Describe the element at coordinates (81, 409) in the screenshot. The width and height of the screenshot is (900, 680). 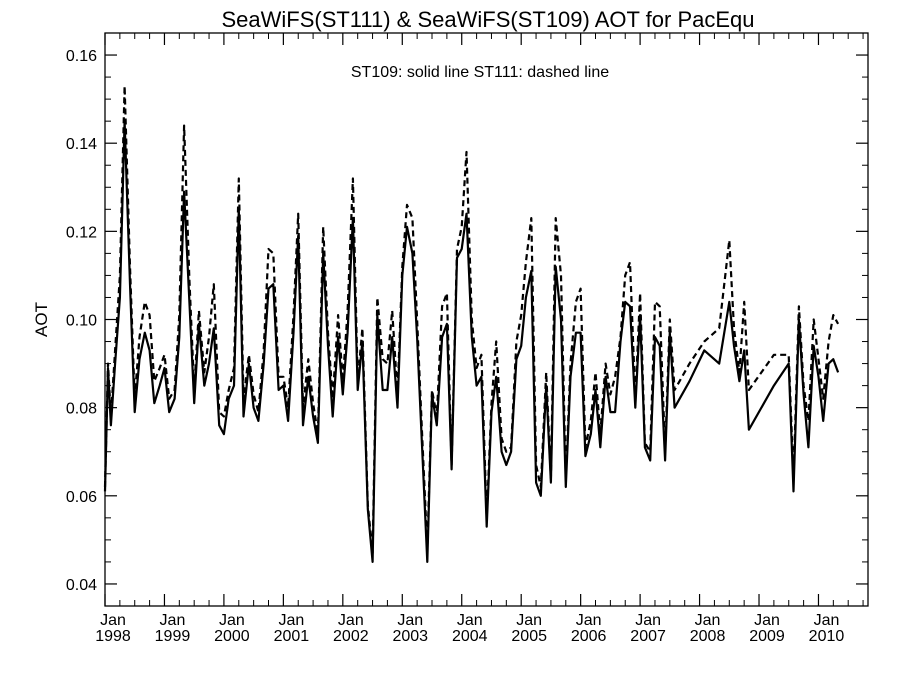
I see `y-tick-label: 0.08` at that location.